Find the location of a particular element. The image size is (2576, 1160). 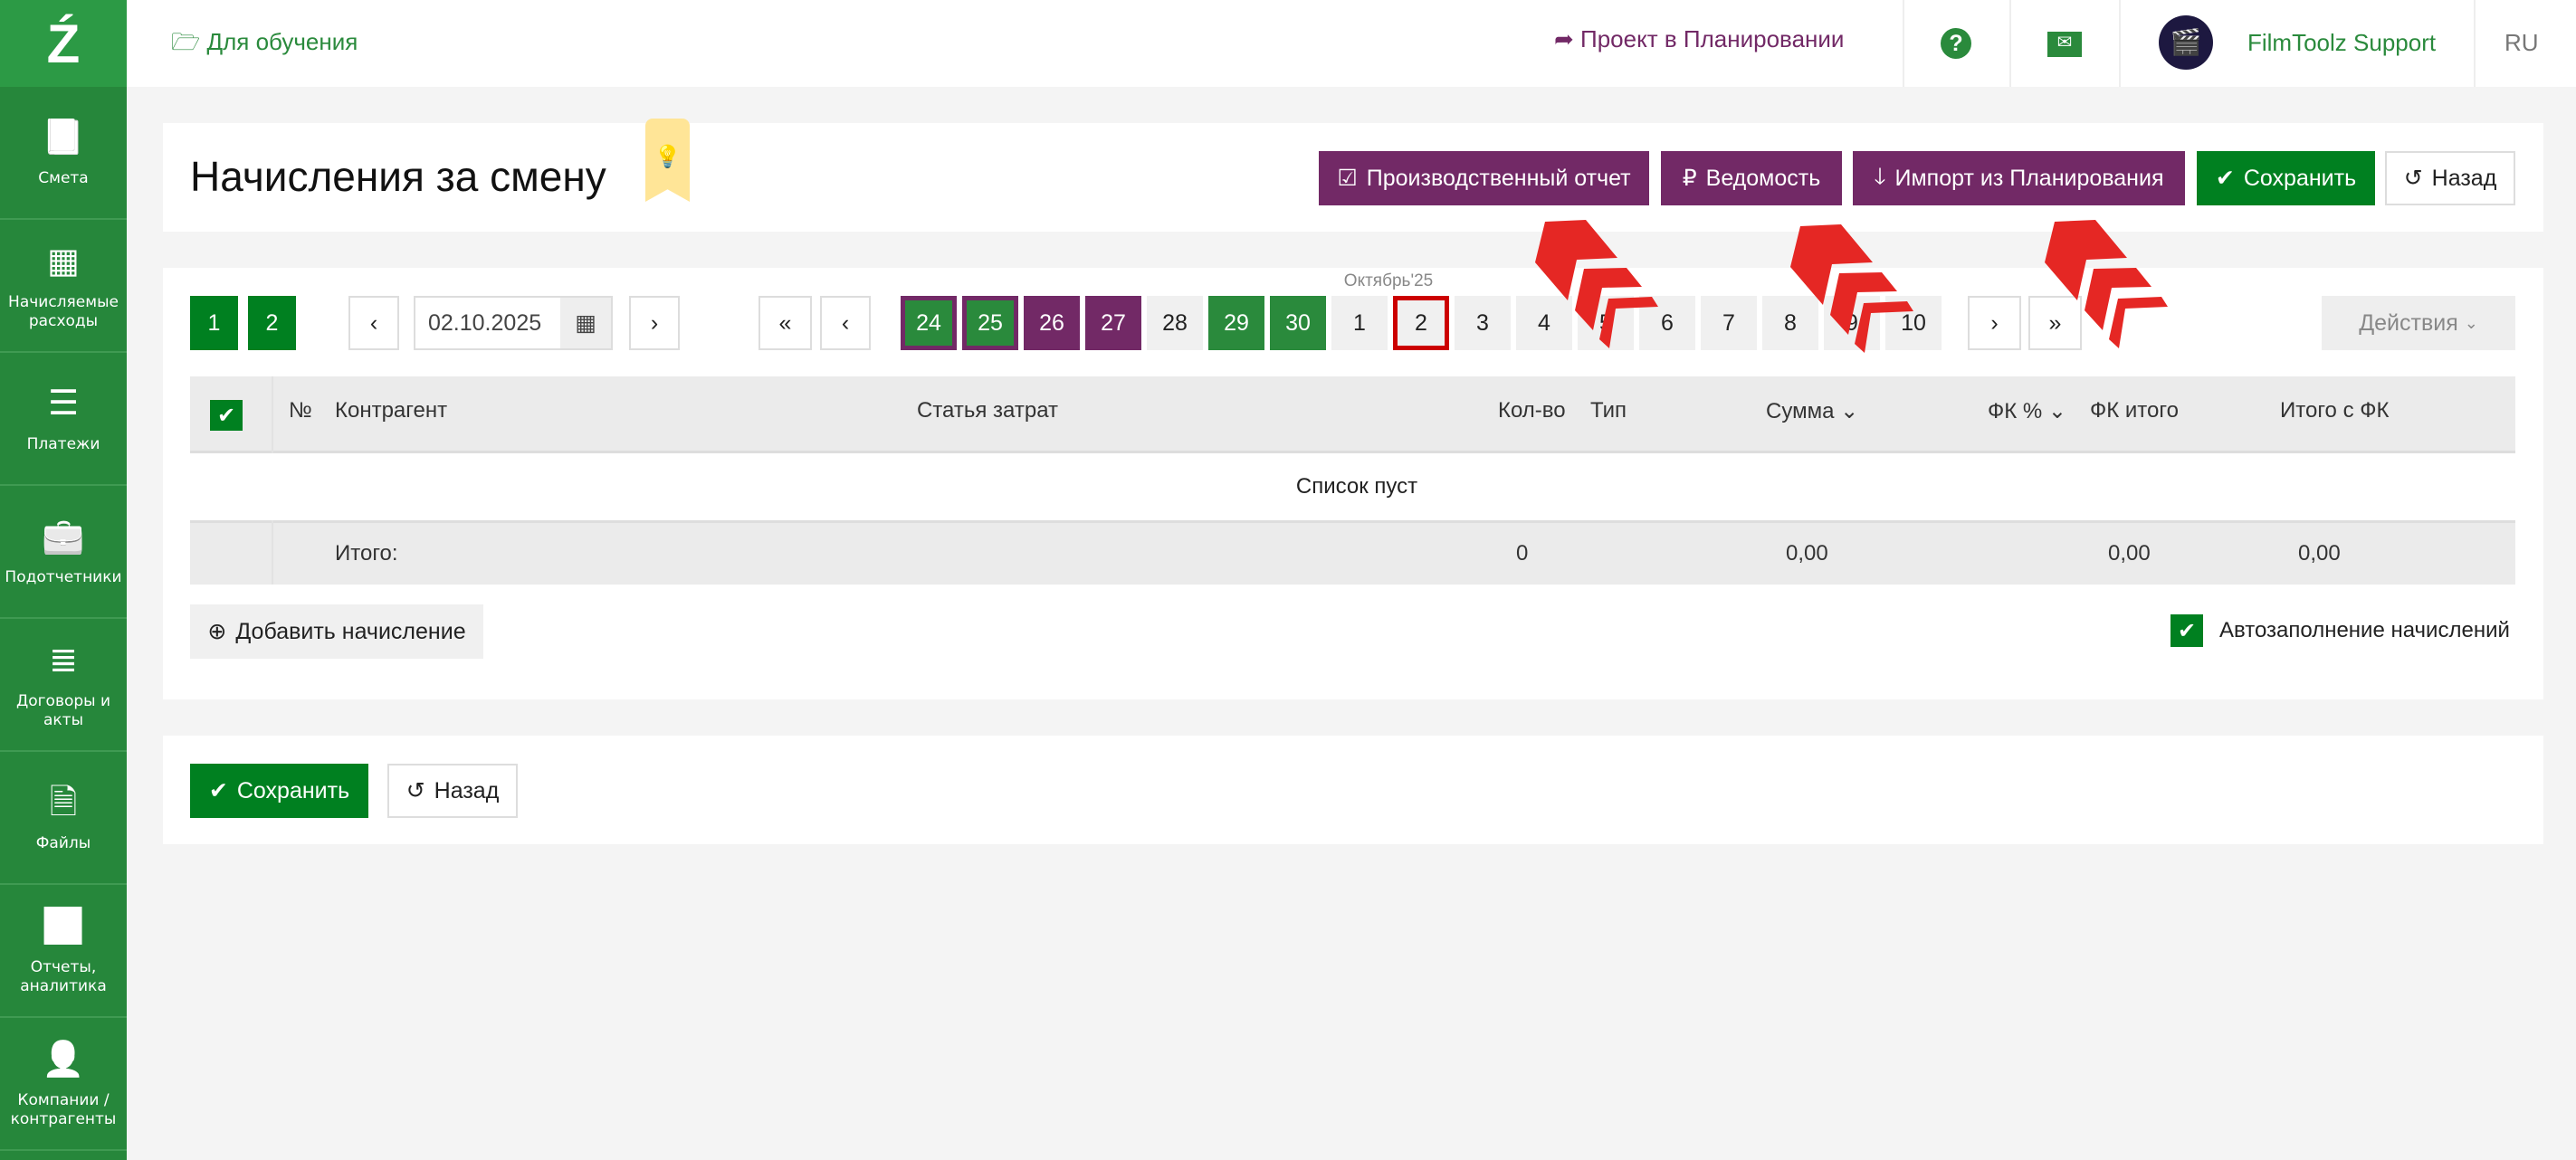

day-3: 3 is located at coordinates (1483, 323).